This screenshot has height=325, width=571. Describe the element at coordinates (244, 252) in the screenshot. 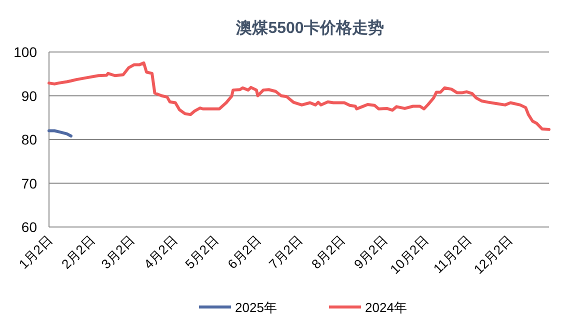

I see `x-tick-label: 6月2日` at that location.